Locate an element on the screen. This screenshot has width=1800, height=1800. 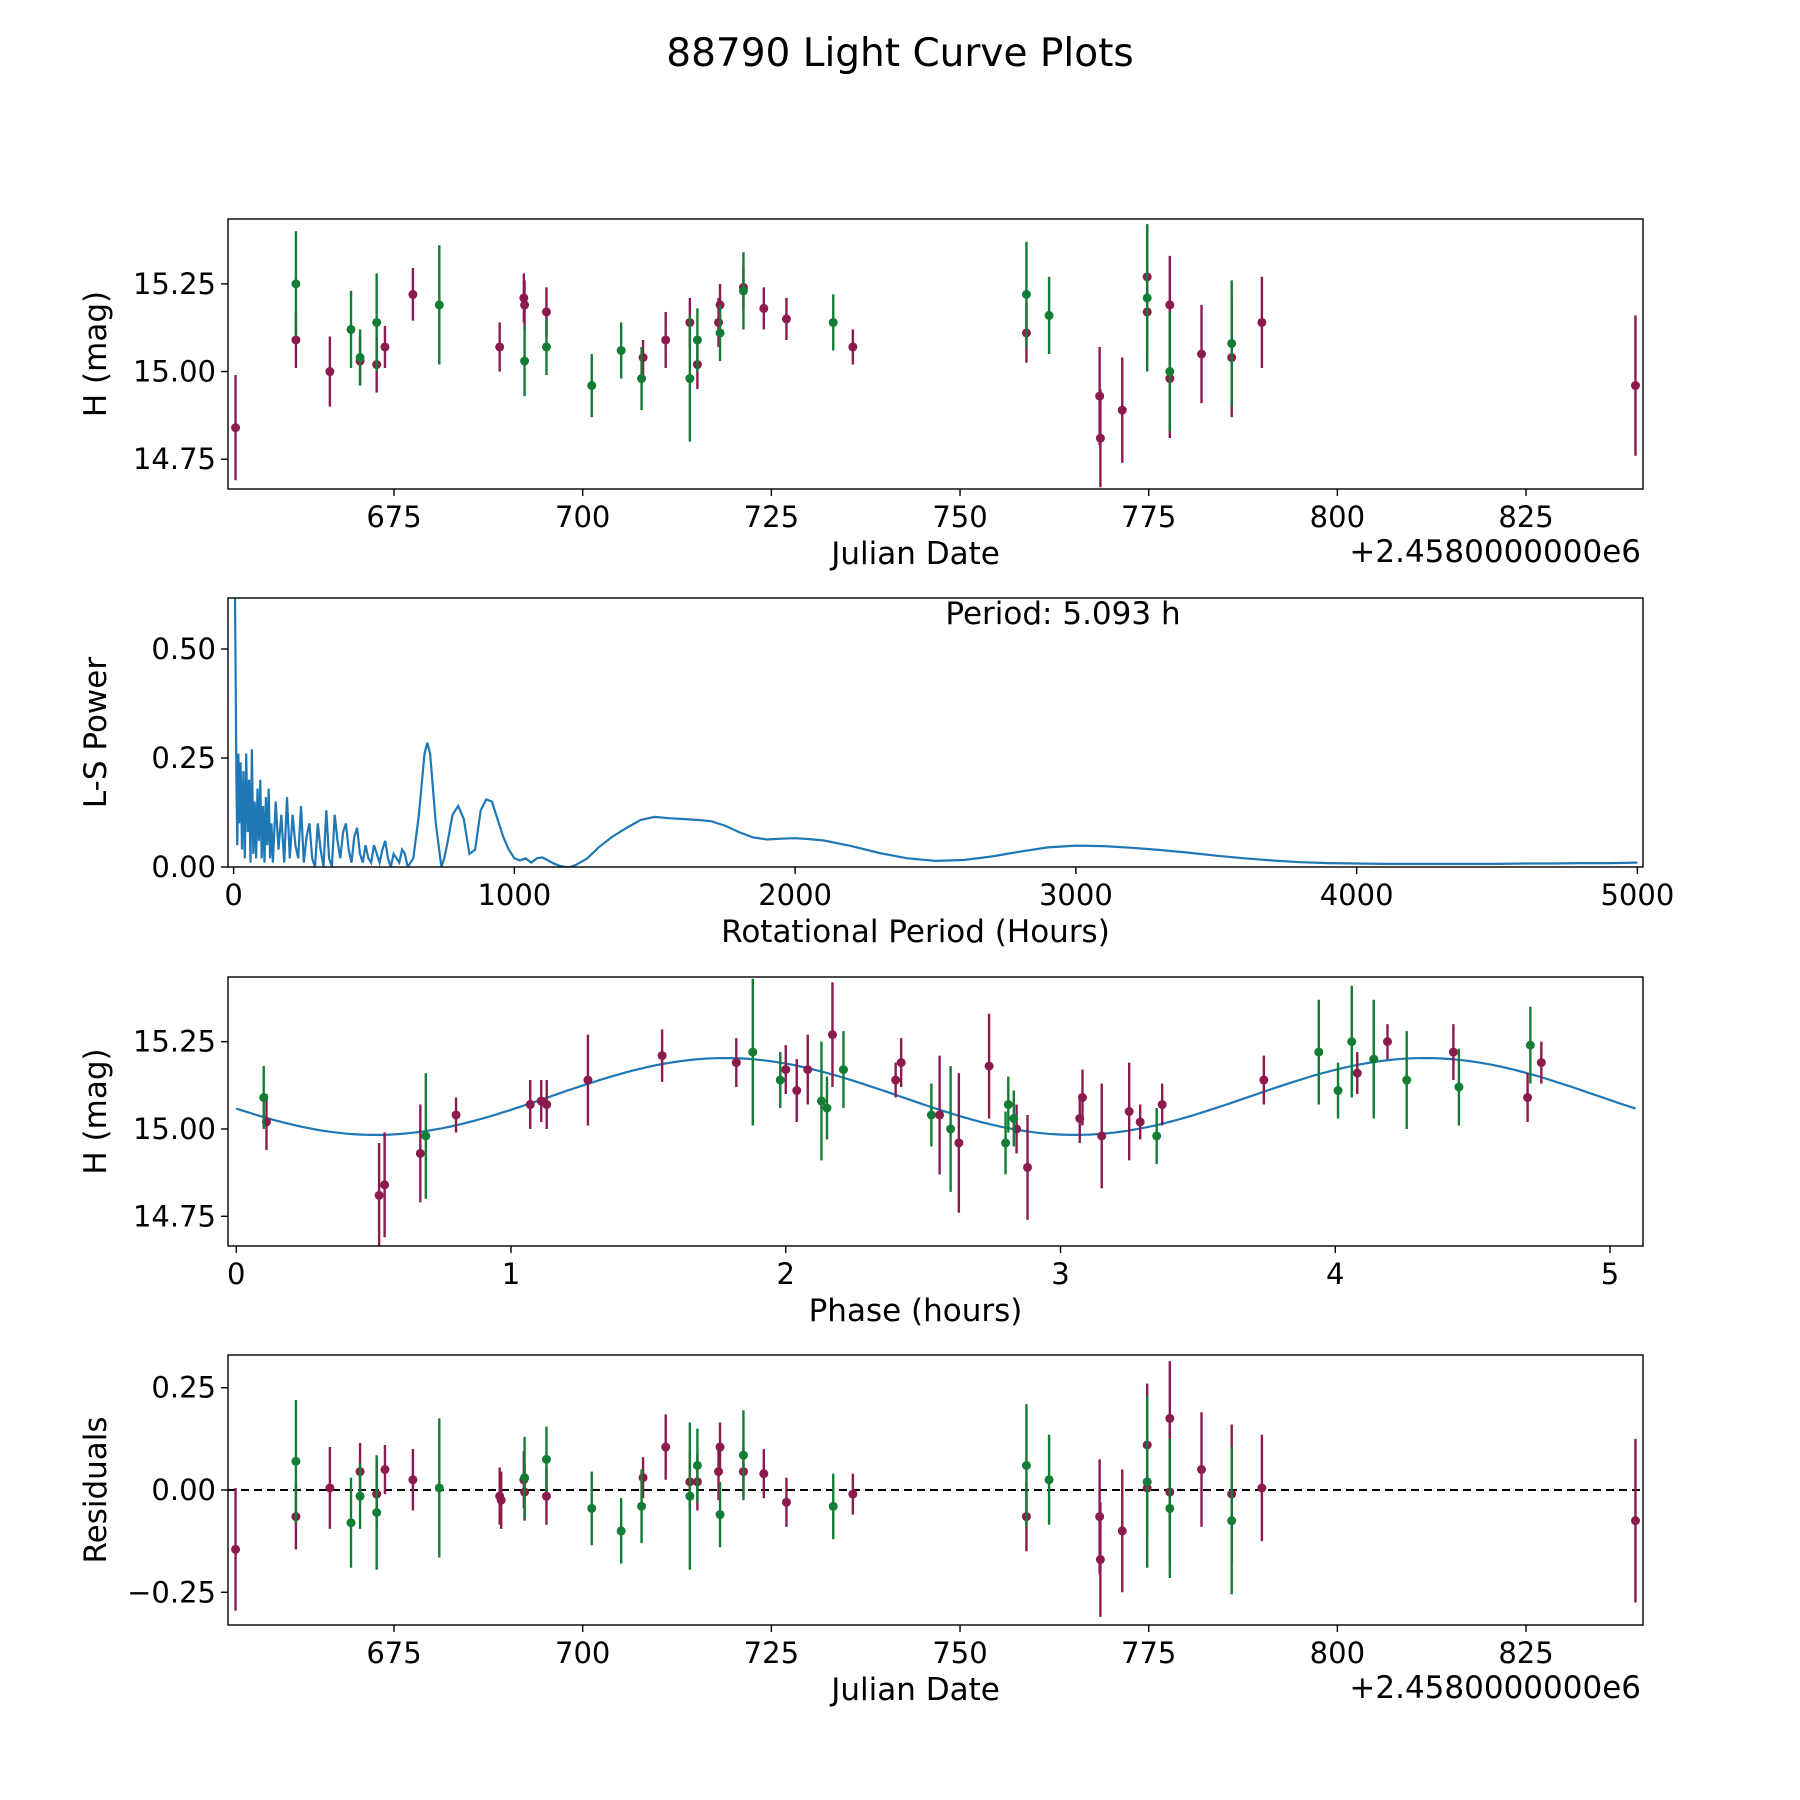
x-axis-label: Rotational Period (Hours) is located at coordinates (915, 932).